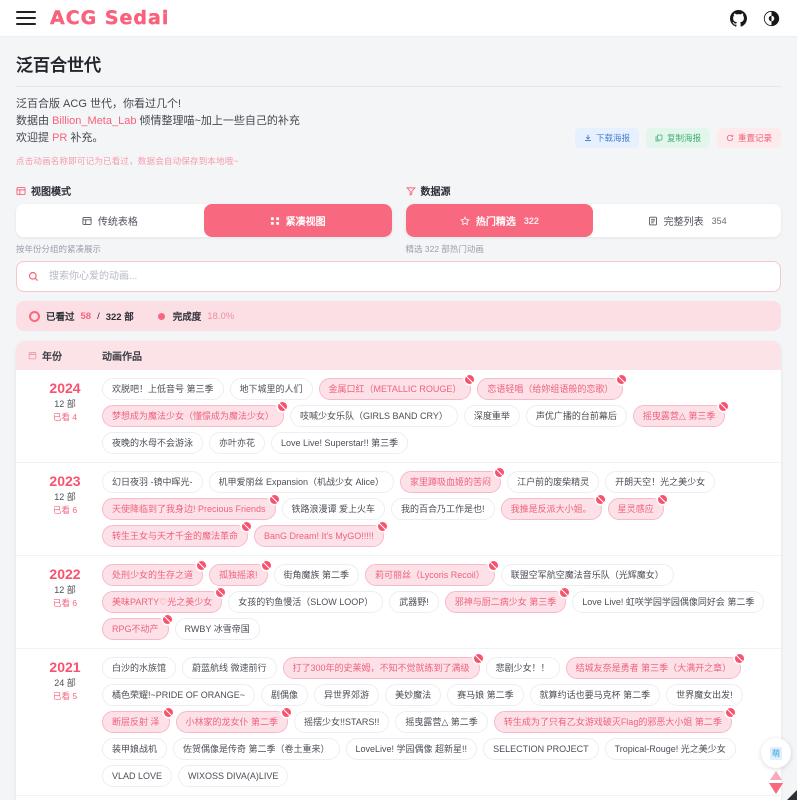  Describe the element at coordinates (776, 775) in the screenshot. I see `scroll-to-top-icon` at that location.